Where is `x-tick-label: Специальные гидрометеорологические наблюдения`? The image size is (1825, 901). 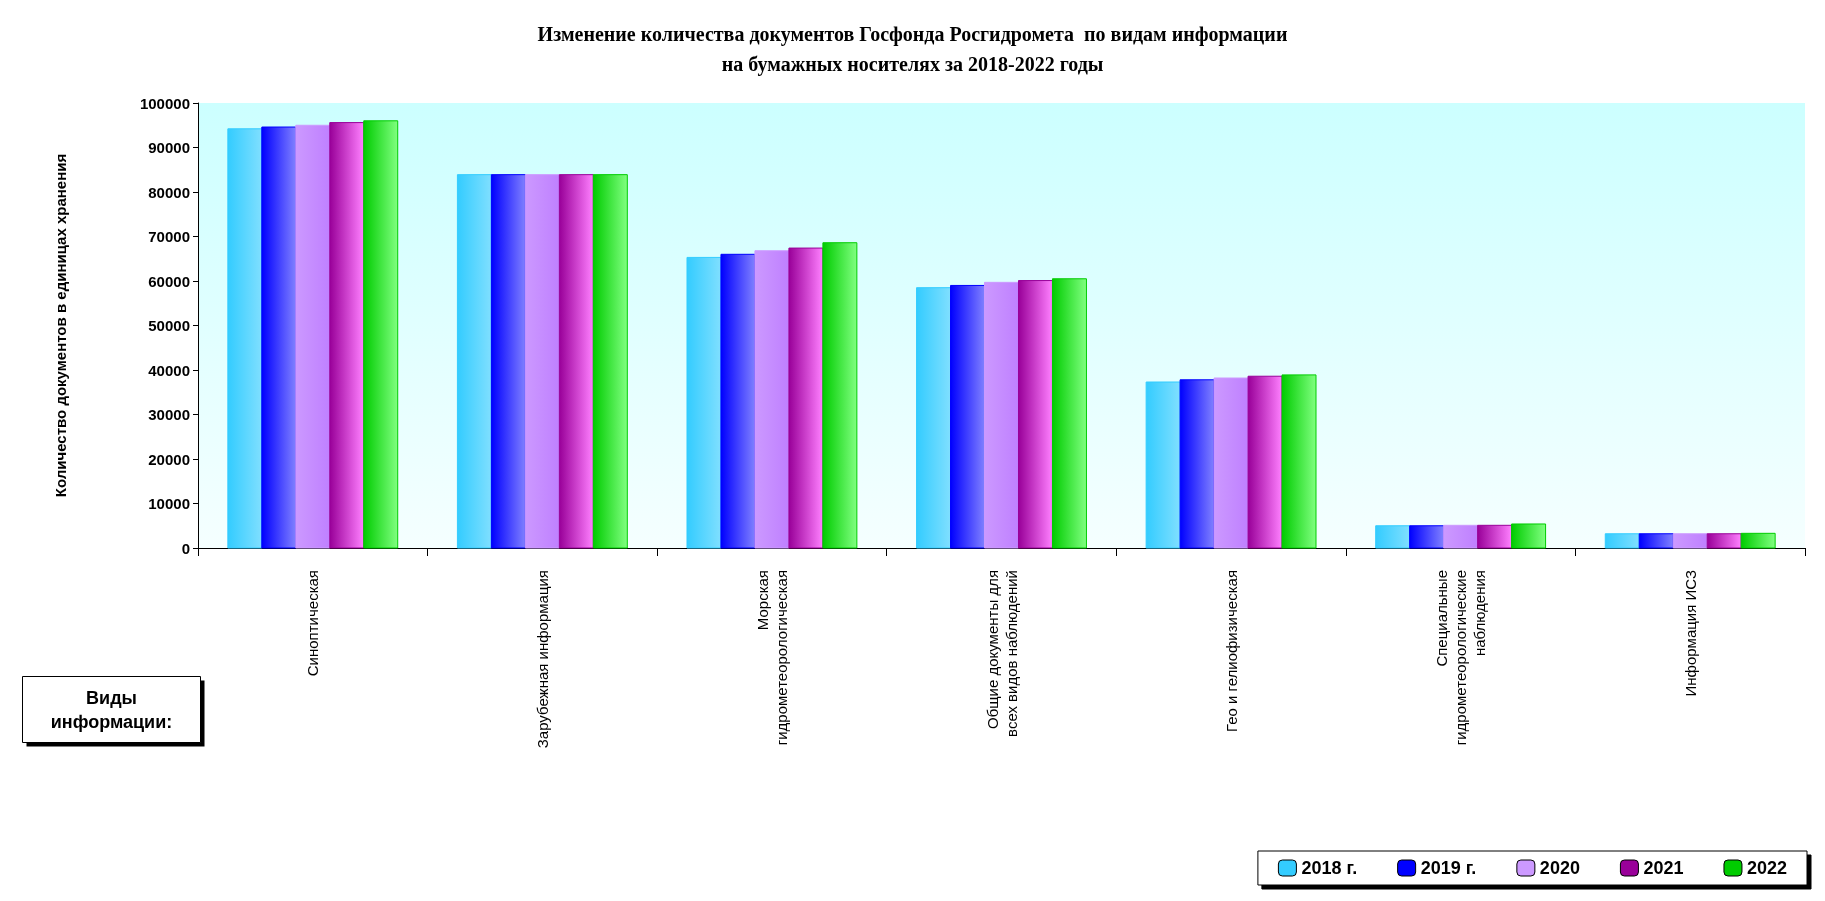 x-tick-label: Специальные гидрометеорологические наблюдения is located at coordinates (1461, 658).